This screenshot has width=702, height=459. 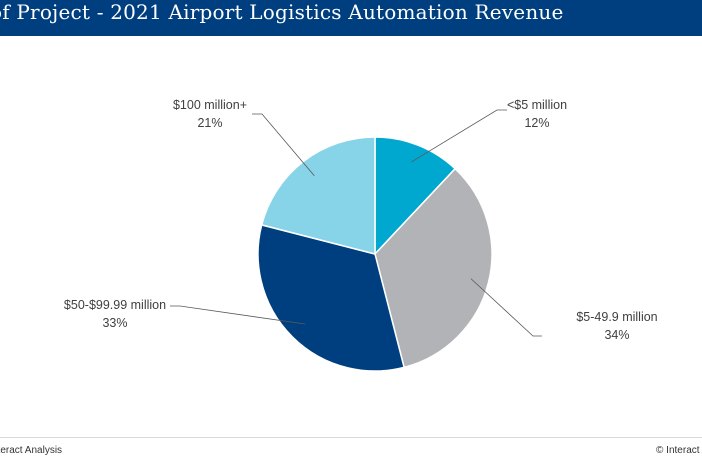 What do you see at coordinates (114, 323) in the screenshot?
I see `slice-value-label-3: 33%` at bounding box center [114, 323].